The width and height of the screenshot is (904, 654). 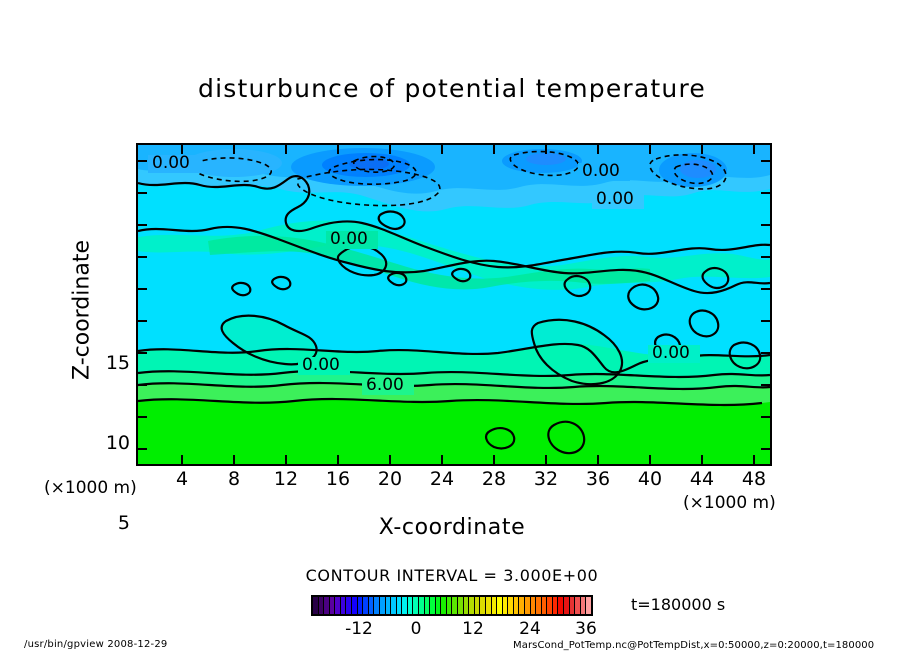 I want to click on x-tick-40: 40, so click(x=650, y=479).